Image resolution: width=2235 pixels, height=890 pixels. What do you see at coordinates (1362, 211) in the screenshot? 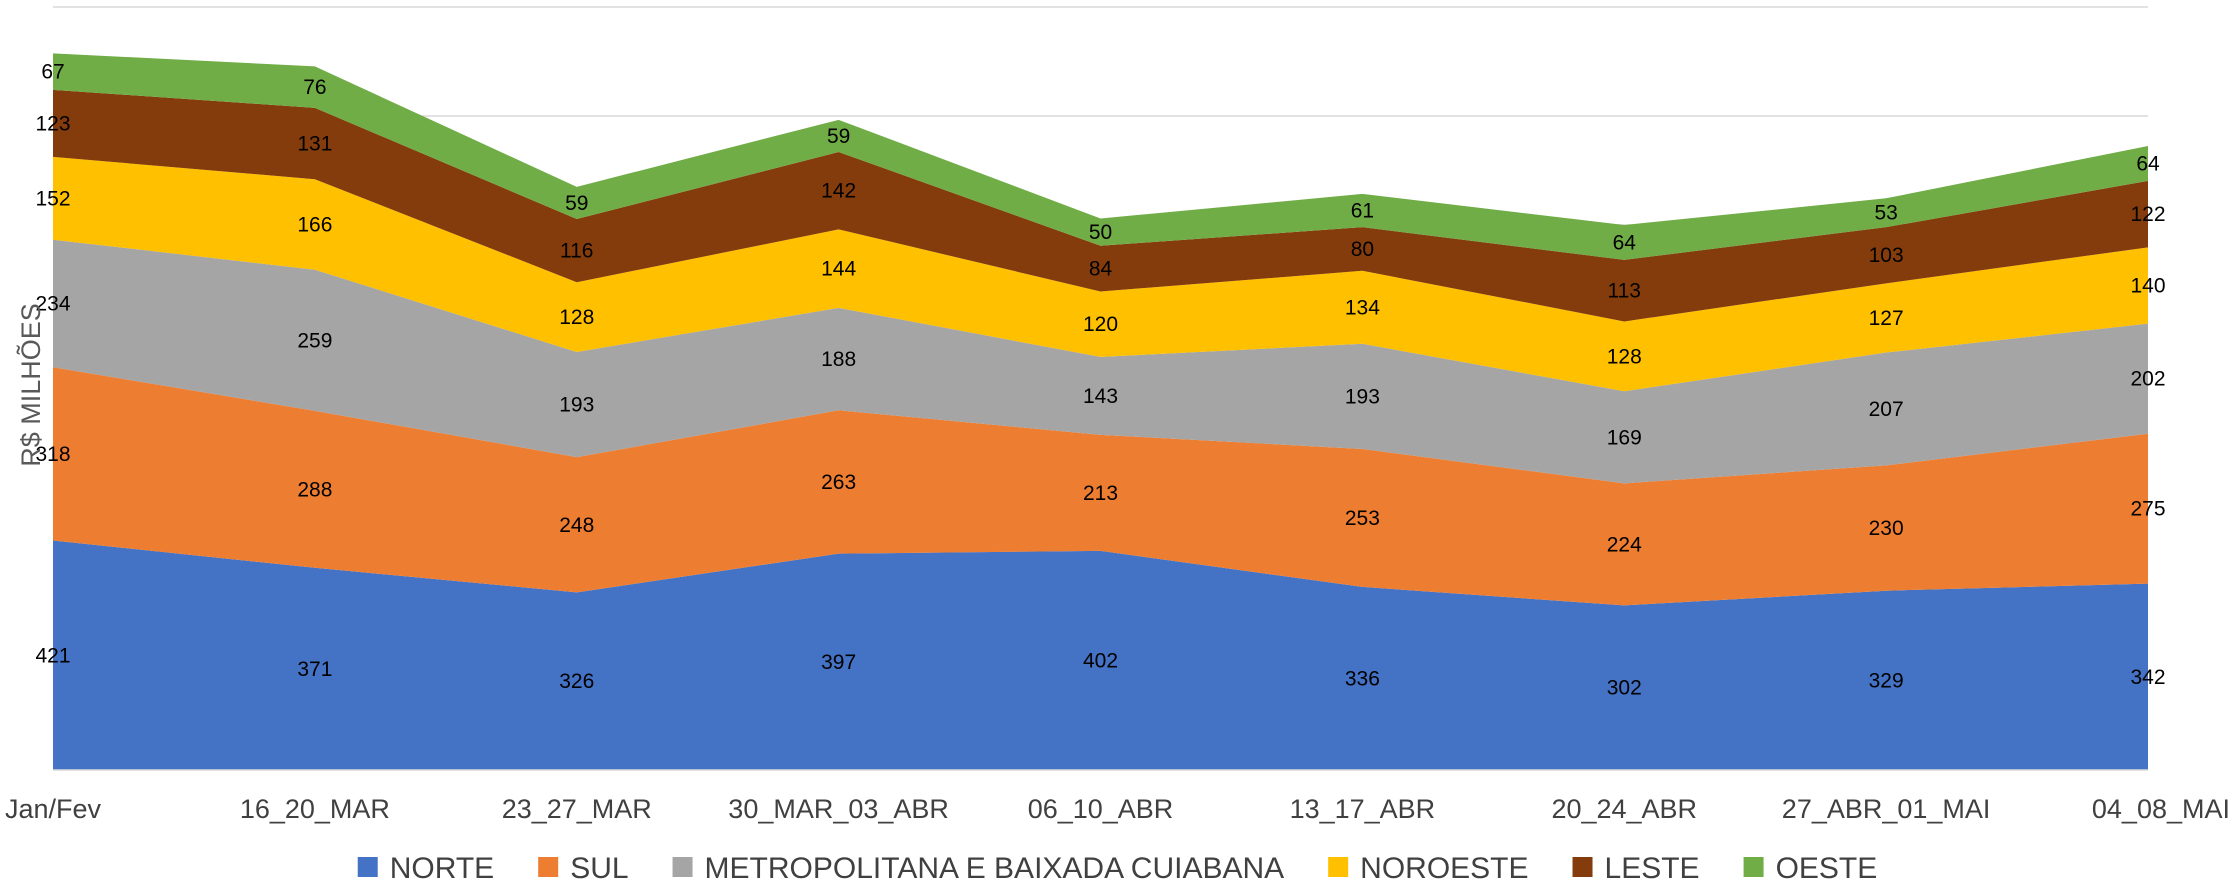
I see `data-label-oeste: 61` at bounding box center [1362, 211].